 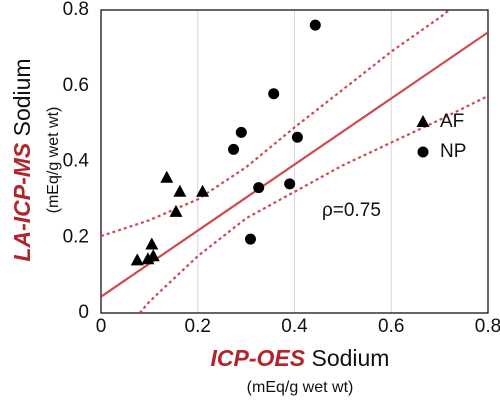 What do you see at coordinates (347, 358) in the screenshot?
I see `x-label-rest: Sodium` at bounding box center [347, 358].